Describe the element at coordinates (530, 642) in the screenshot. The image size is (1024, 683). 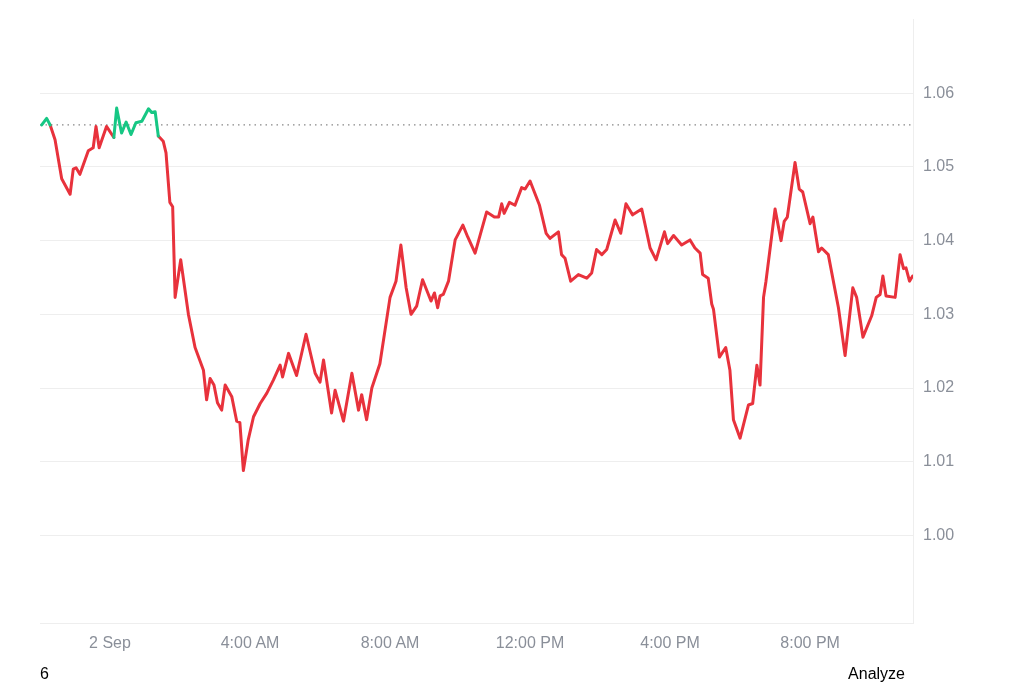
I see `x-tick-label: 12:00 PM` at that location.